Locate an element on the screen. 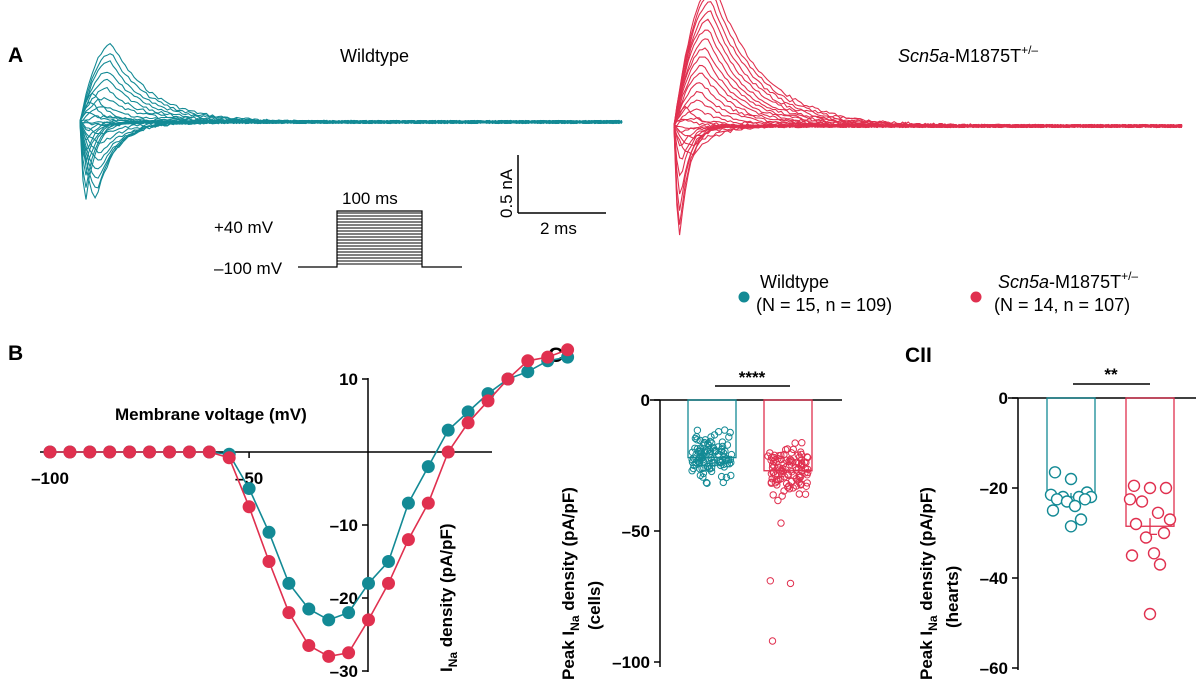 The width and height of the screenshot is (1200, 680). iv-y-axis-label-subscript: Na is located at coordinates (453, 660).